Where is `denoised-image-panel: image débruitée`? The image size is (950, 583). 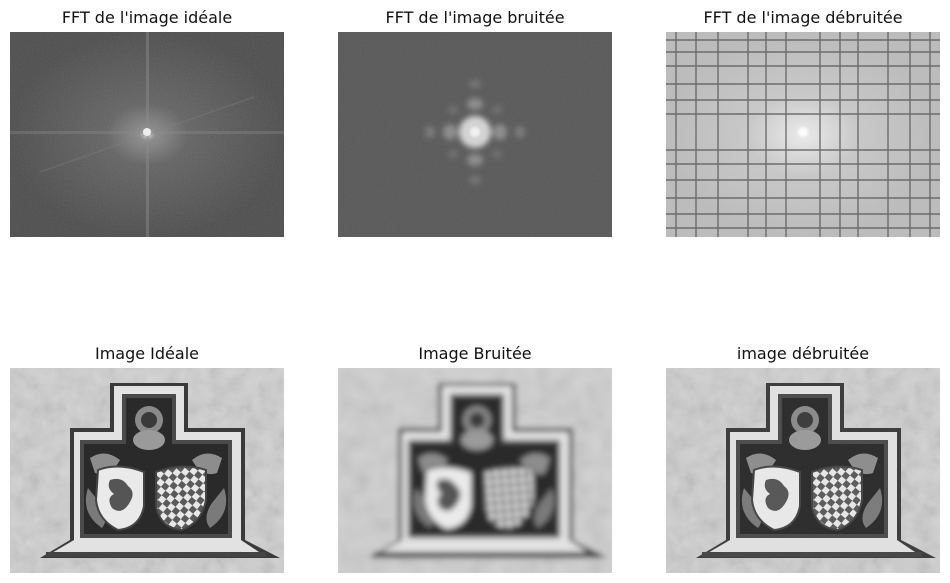 denoised-image-panel: image débruitée is located at coordinates (803, 458).